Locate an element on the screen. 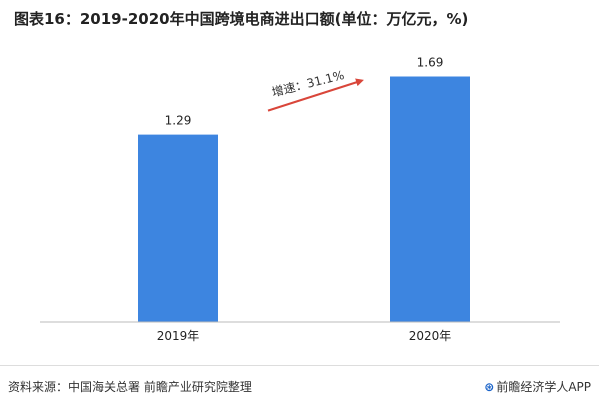  brand-name: 前瞻经济学人APP is located at coordinates (543, 387).